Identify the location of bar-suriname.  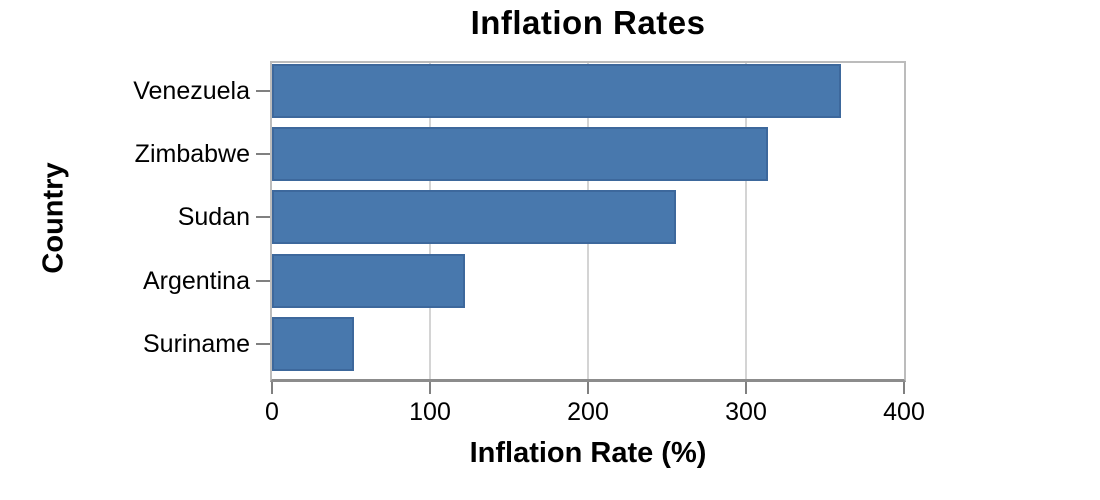
(313, 343).